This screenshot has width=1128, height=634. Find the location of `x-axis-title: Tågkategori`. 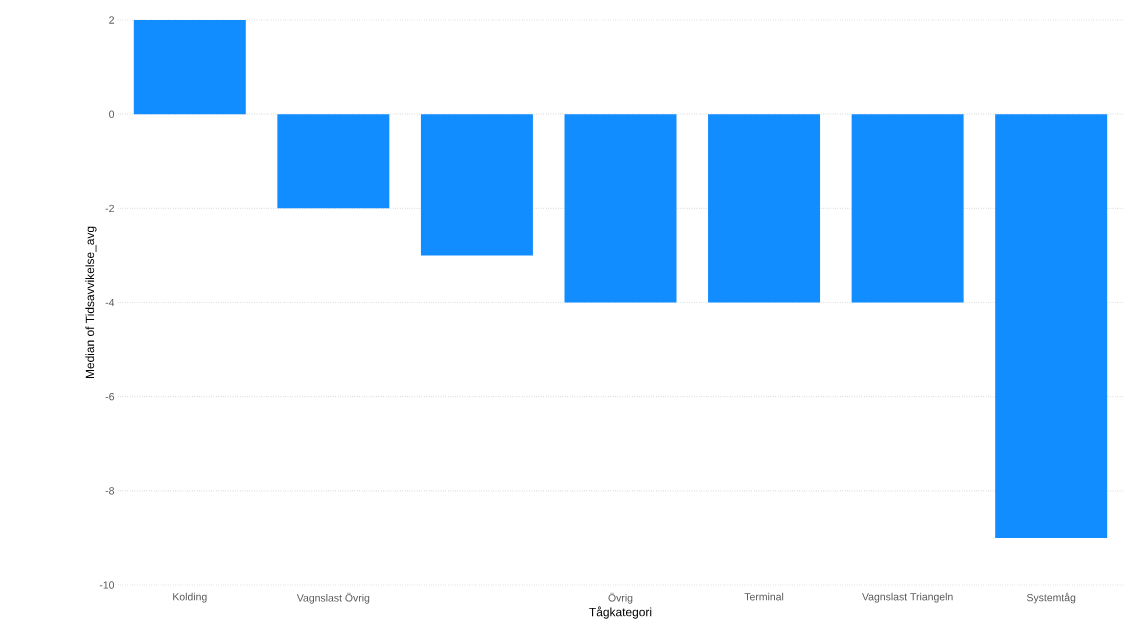

x-axis-title: Tågkategori is located at coordinates (620, 612).